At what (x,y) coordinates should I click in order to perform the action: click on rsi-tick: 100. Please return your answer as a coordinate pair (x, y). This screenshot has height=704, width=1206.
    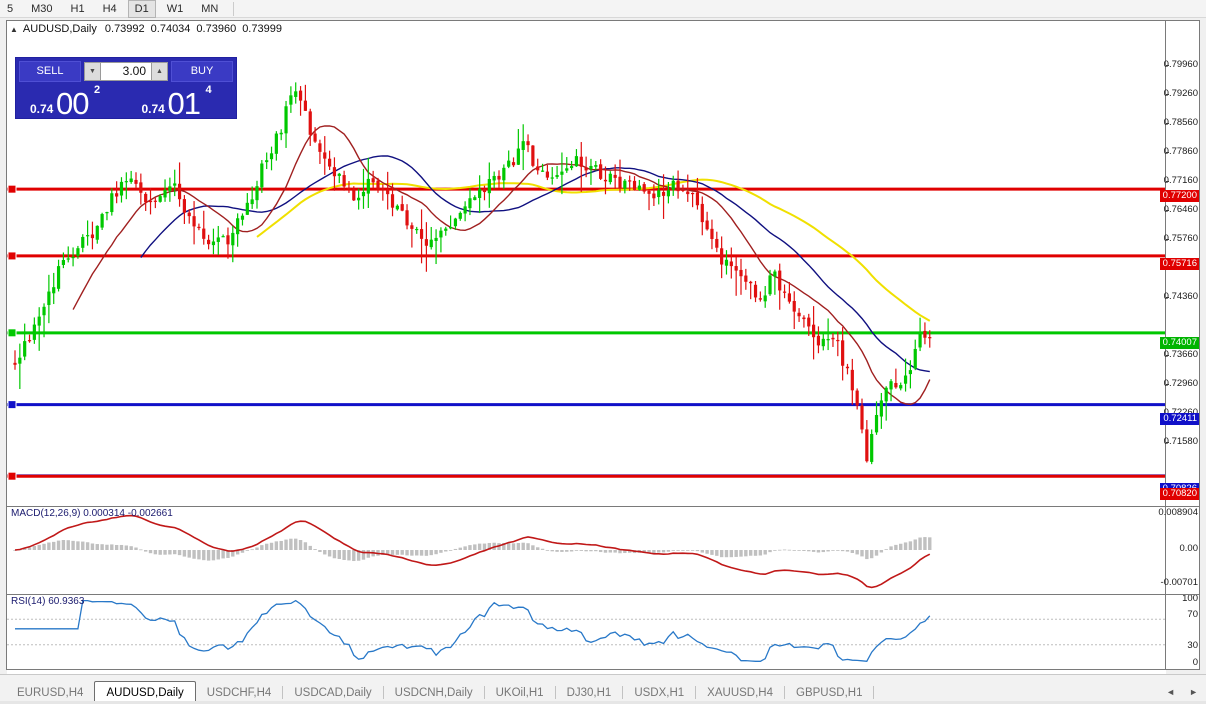
    Looking at the image, I should click on (1190, 598).